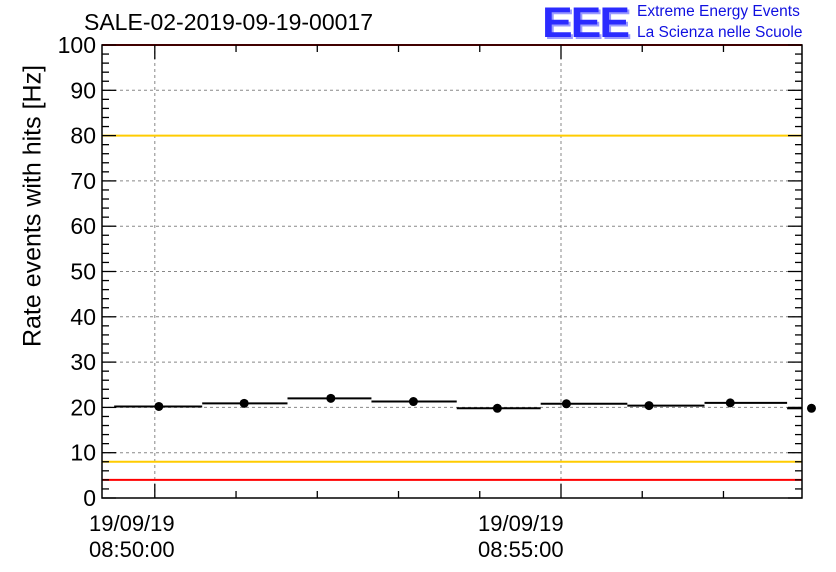 The height and width of the screenshot is (572, 836). What do you see at coordinates (83, 362) in the screenshot?
I see `y-tick-label-30: 30` at bounding box center [83, 362].